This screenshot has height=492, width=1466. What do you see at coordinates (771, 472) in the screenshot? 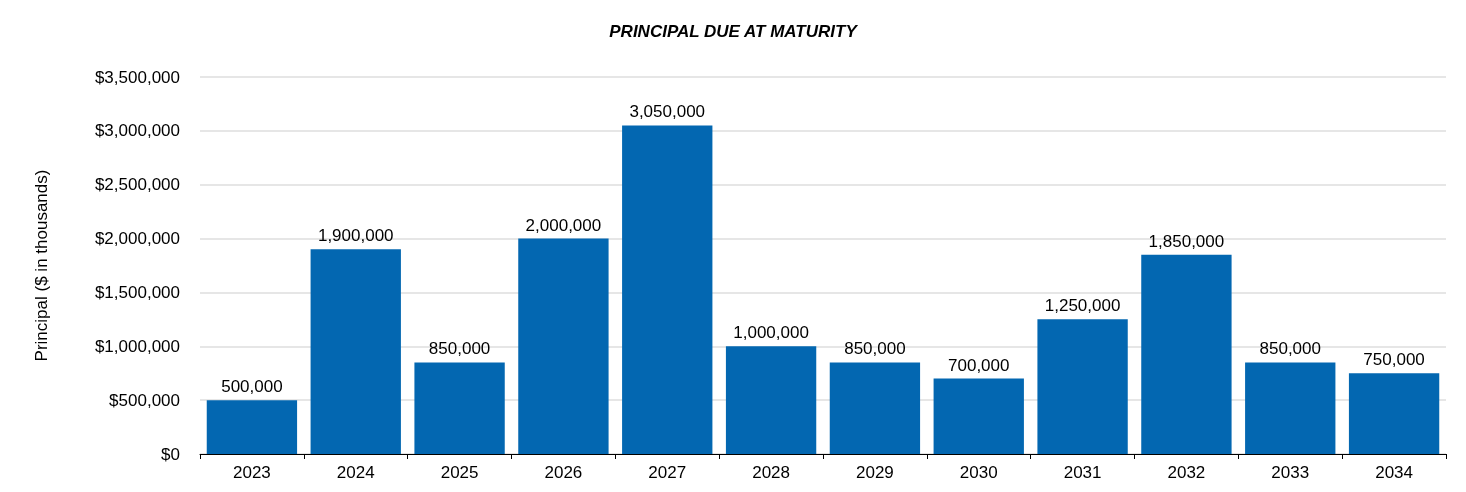
I see `x-tick-label: 2028` at bounding box center [771, 472].